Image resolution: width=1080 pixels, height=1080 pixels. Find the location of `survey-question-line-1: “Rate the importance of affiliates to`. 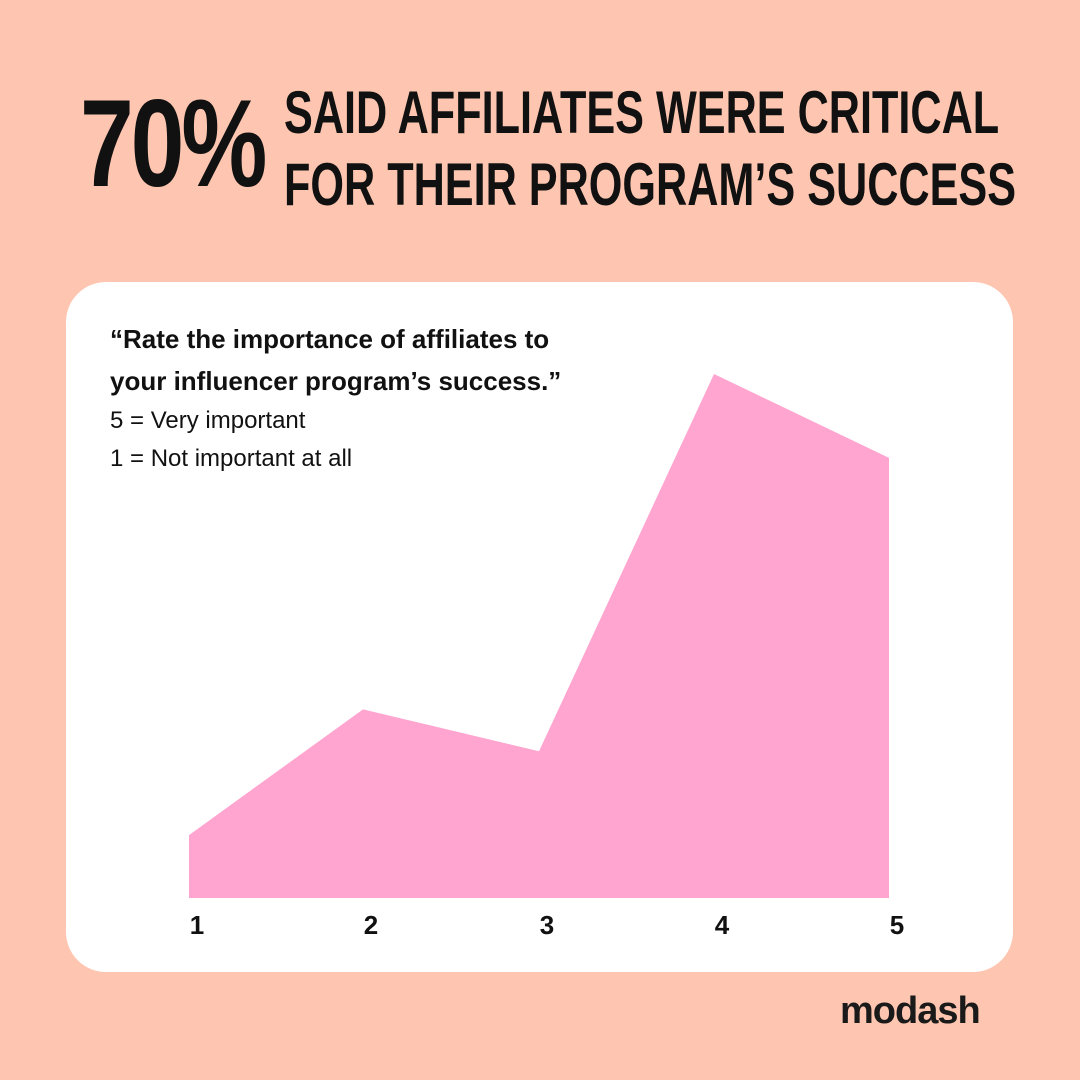

survey-question-line-1: “Rate the importance of affiliates to is located at coordinates (330, 339).